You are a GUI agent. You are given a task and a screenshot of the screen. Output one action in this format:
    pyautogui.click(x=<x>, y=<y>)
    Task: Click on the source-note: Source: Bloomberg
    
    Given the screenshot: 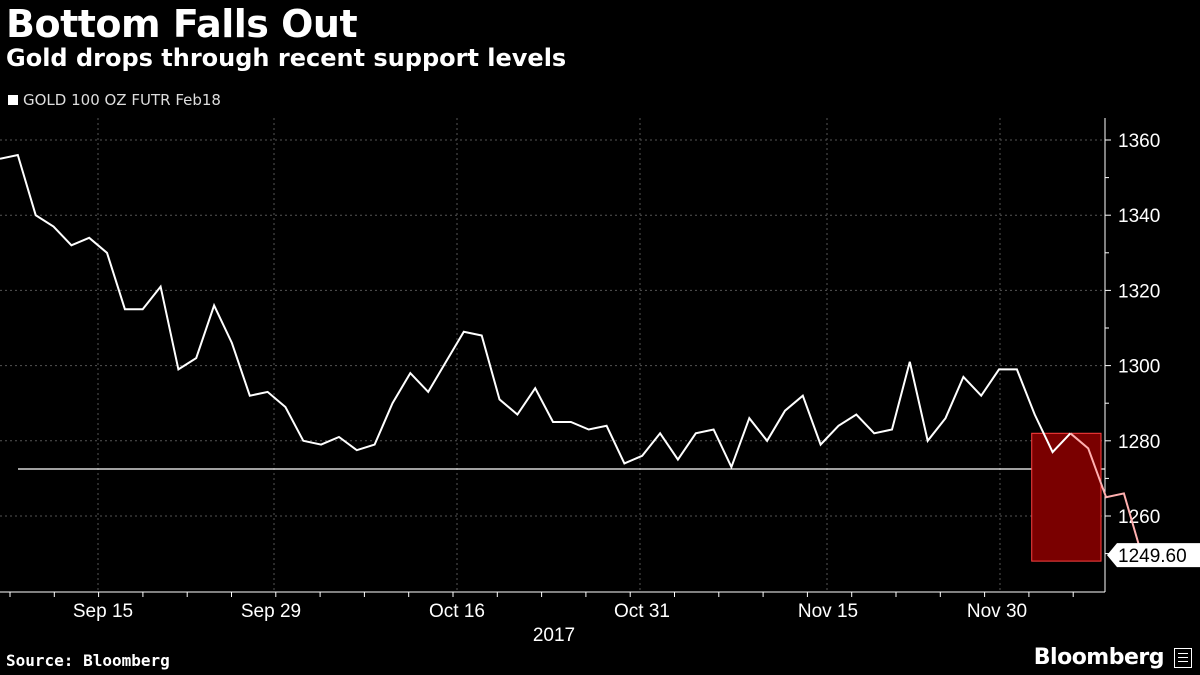 What is the action you would take?
    pyautogui.click(x=88, y=660)
    